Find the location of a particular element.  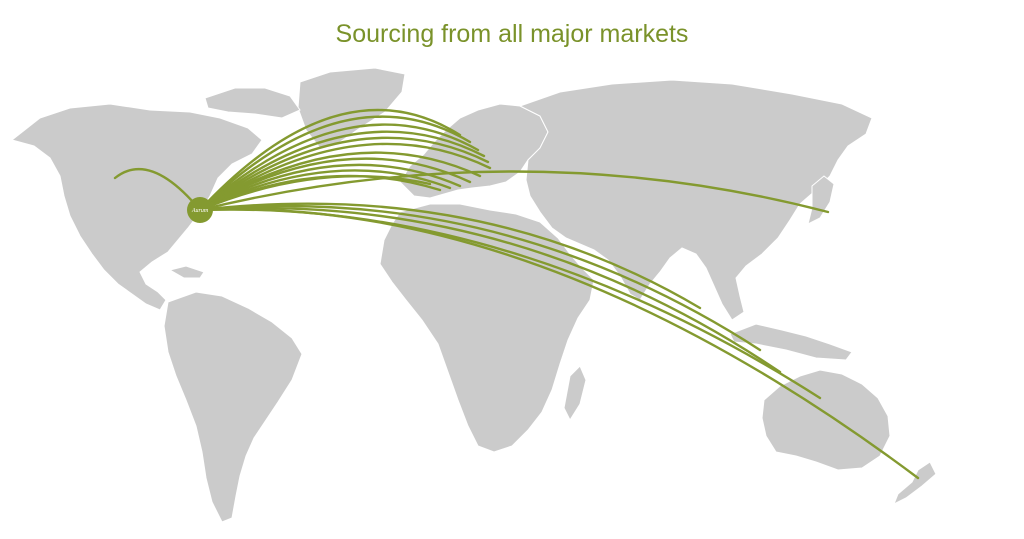

landmass-madagascar is located at coordinates (575, 393).